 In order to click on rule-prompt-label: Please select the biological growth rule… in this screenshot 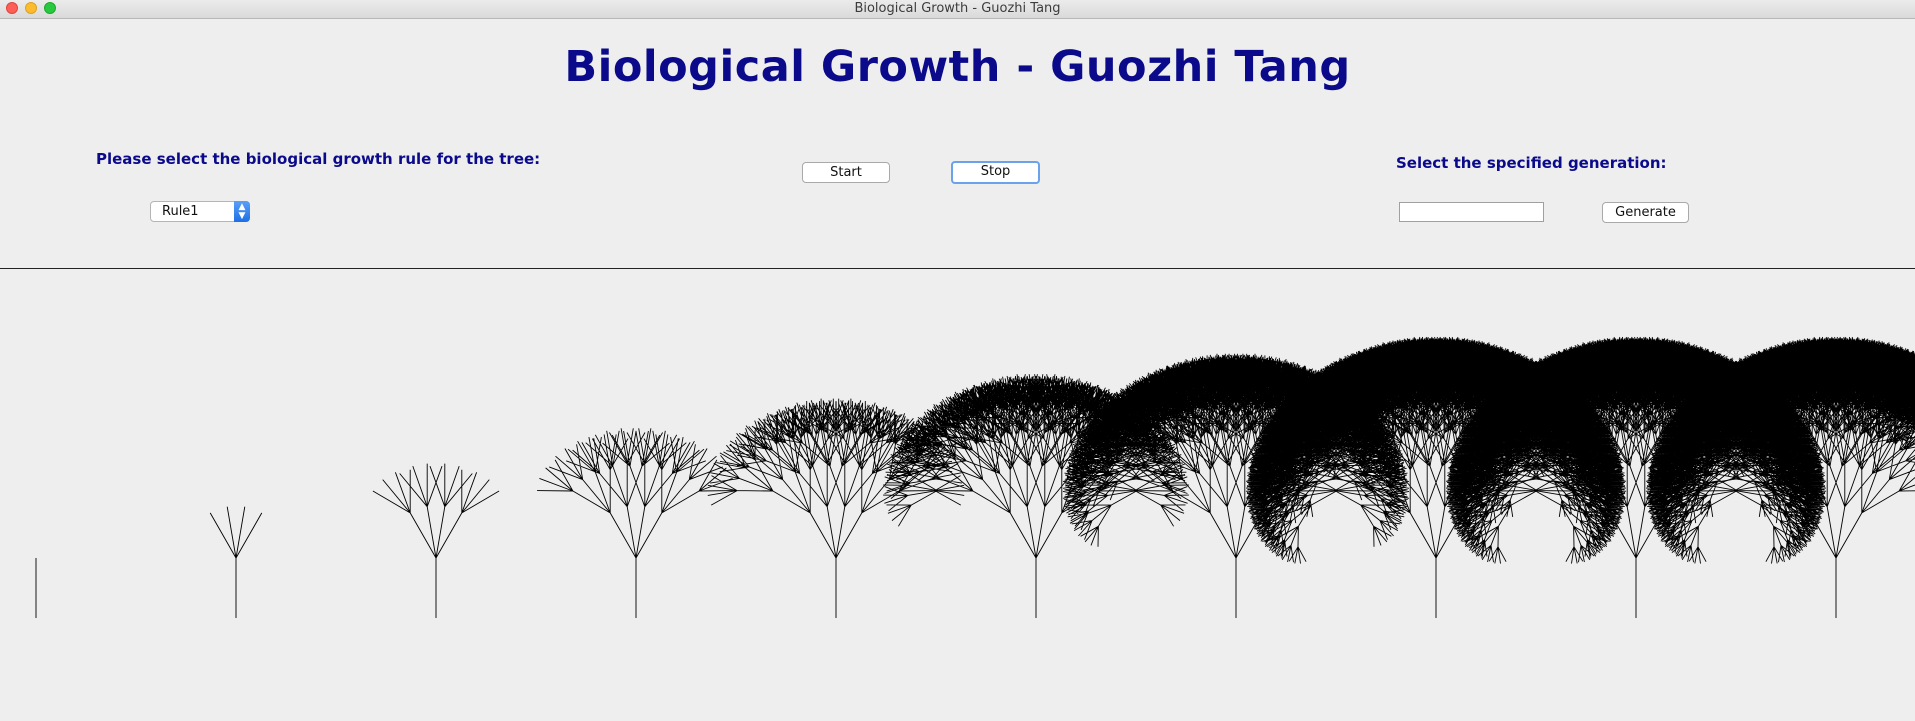, I will do `click(318, 159)`.